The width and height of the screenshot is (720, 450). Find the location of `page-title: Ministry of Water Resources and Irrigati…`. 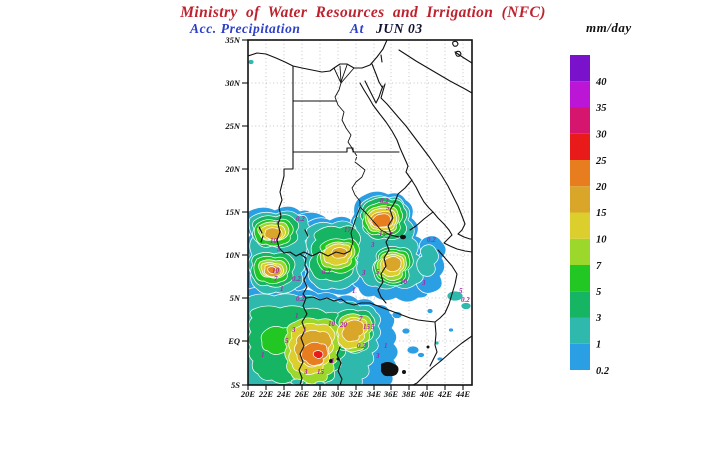

page-title: Ministry of Water Resources and Irrigati… is located at coordinates (362, 12).